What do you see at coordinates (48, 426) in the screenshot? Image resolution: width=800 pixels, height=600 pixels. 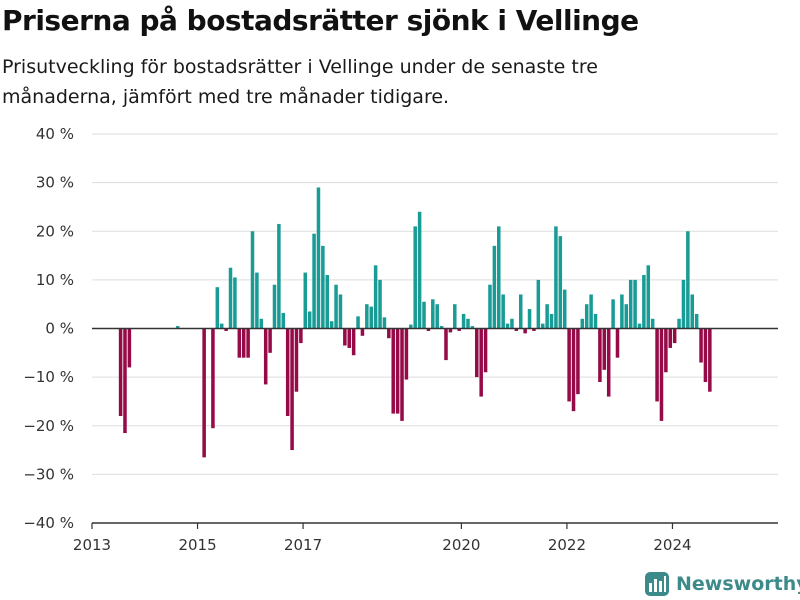 I see `y-tick-label: −20 %` at bounding box center [48, 426].